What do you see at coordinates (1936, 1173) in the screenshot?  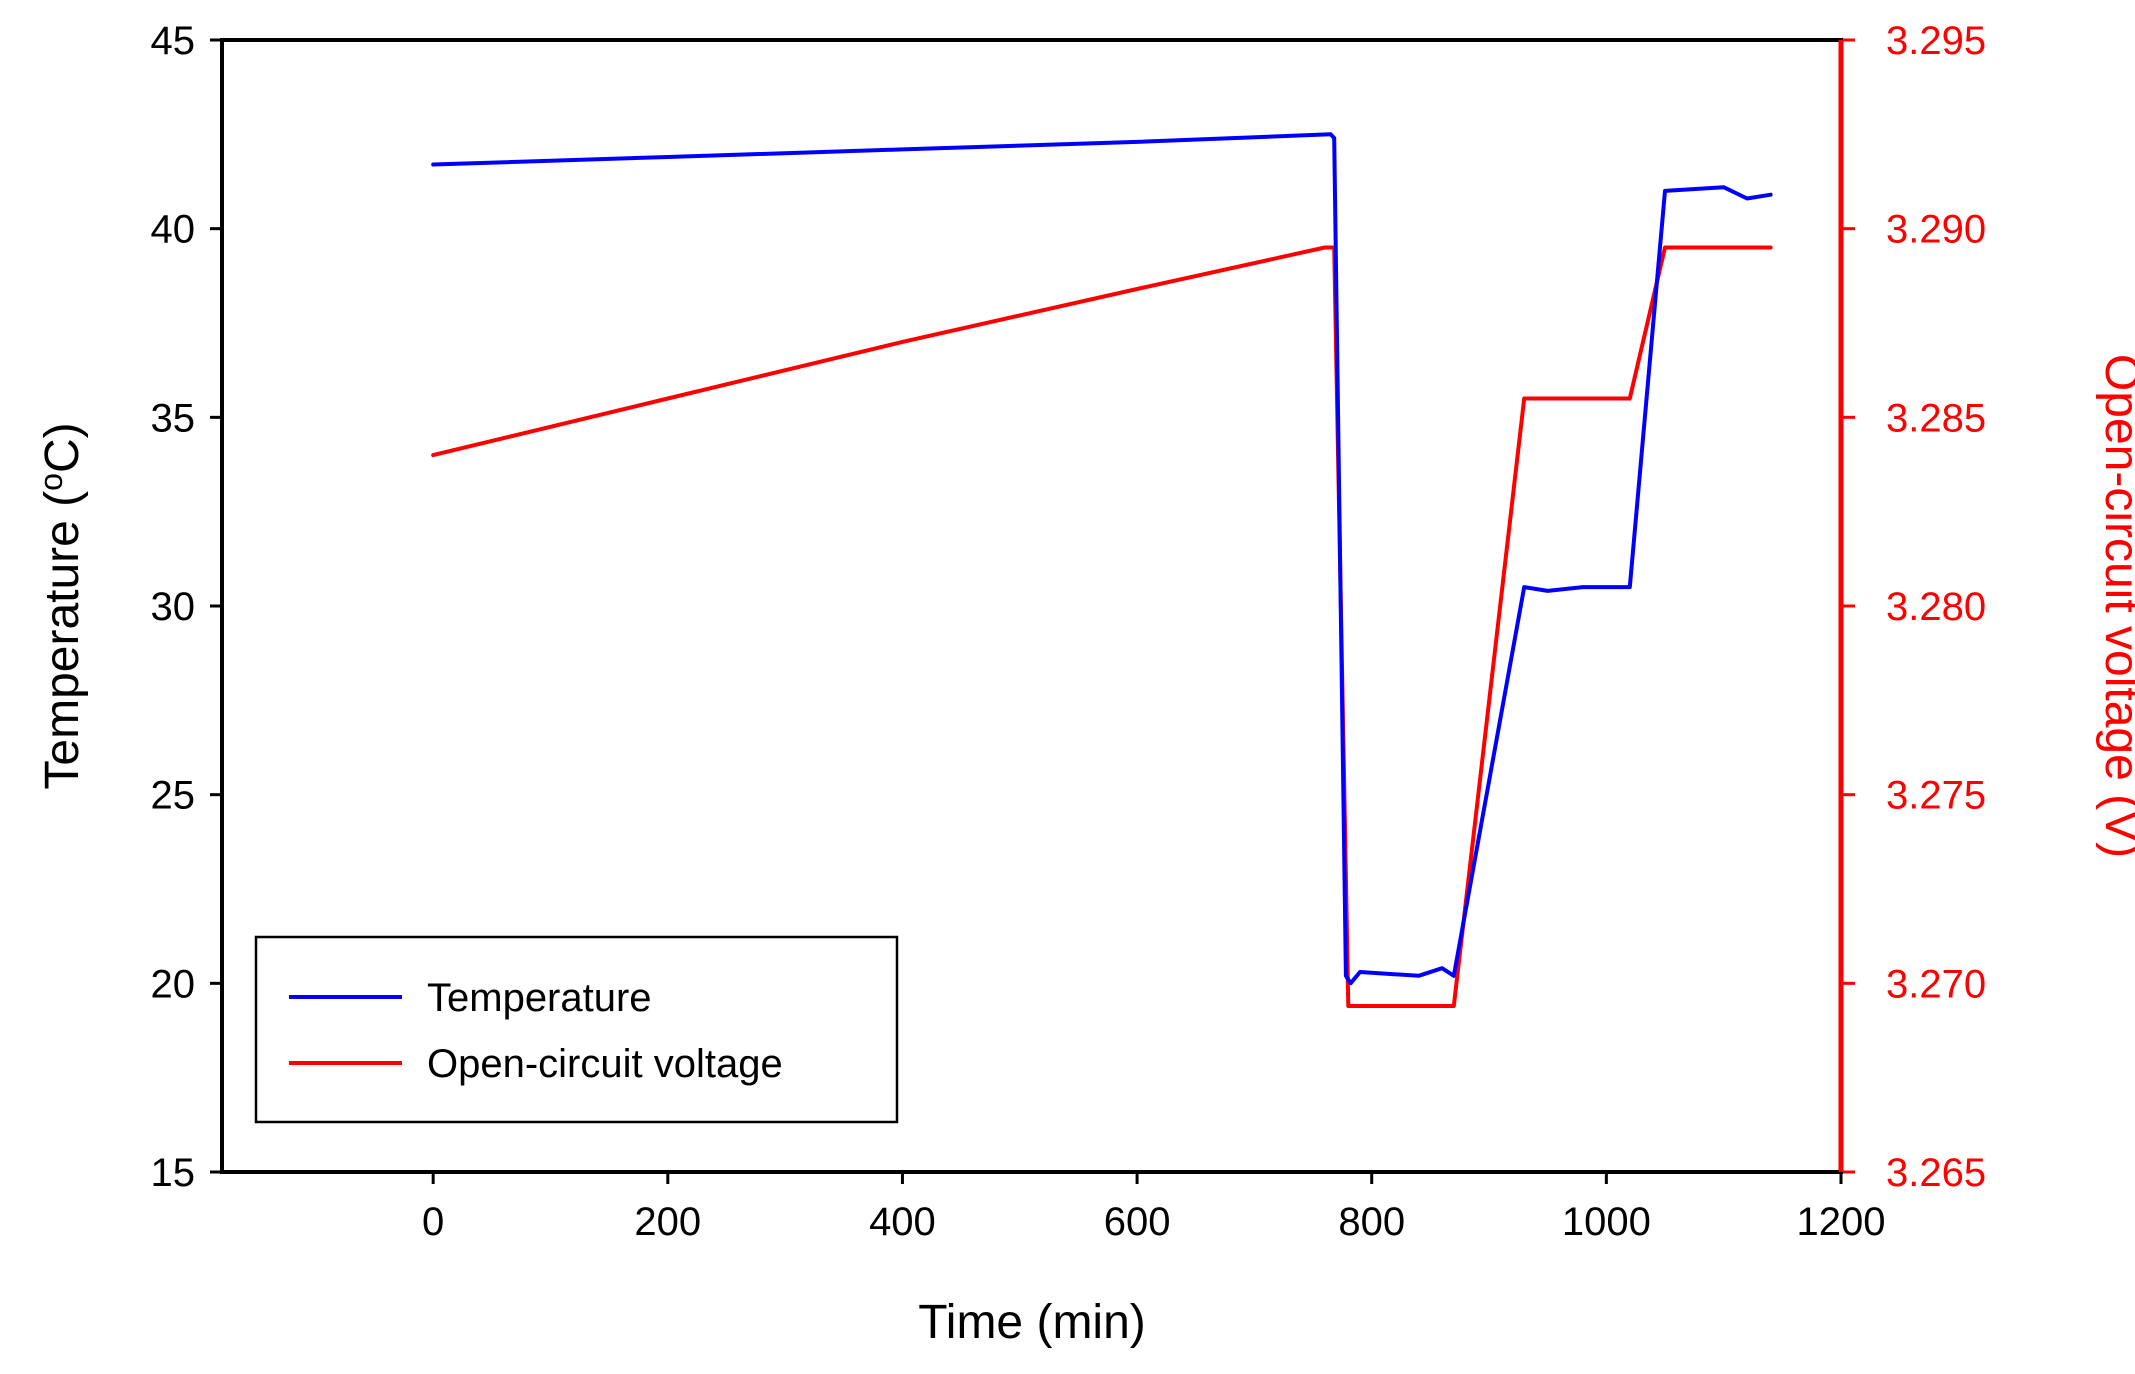 I see `right-tick-label-0: 3.265` at bounding box center [1936, 1173].